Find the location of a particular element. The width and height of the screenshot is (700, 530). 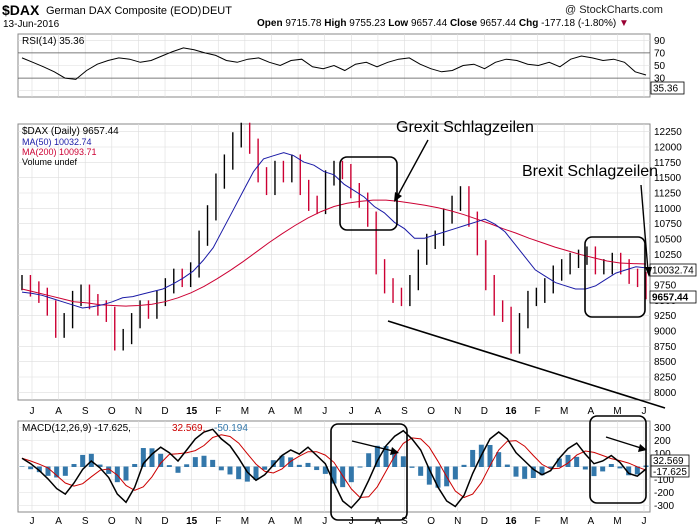

close-label: Close is located at coordinates (463, 23).